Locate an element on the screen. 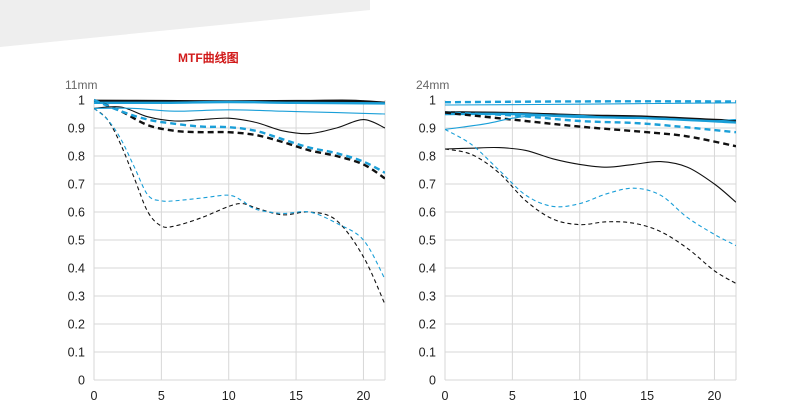  focal-length-label: 24mm is located at coordinates (432, 85).